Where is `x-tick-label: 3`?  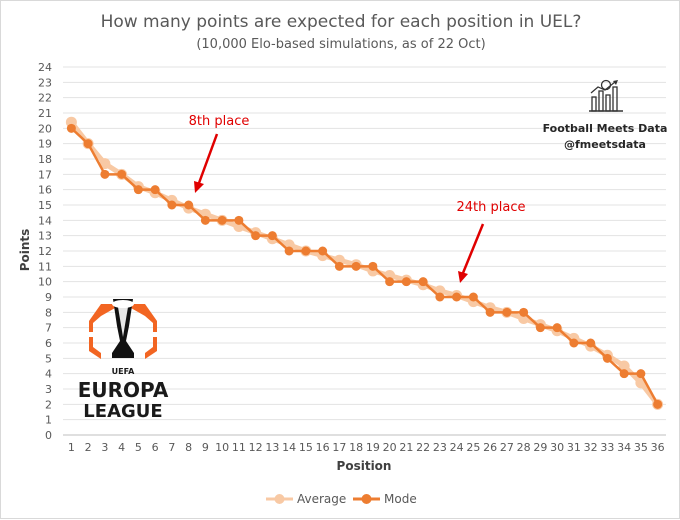
x-tick-label: 3 is located at coordinates (104, 447).